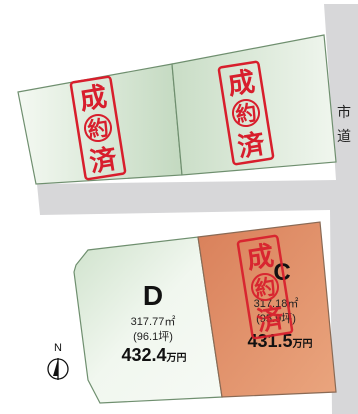 Image resolution: width=358 pixels, height=414 pixels. Describe the element at coordinates (58, 348) in the screenshot. I see `compass-north-label: N` at that location.